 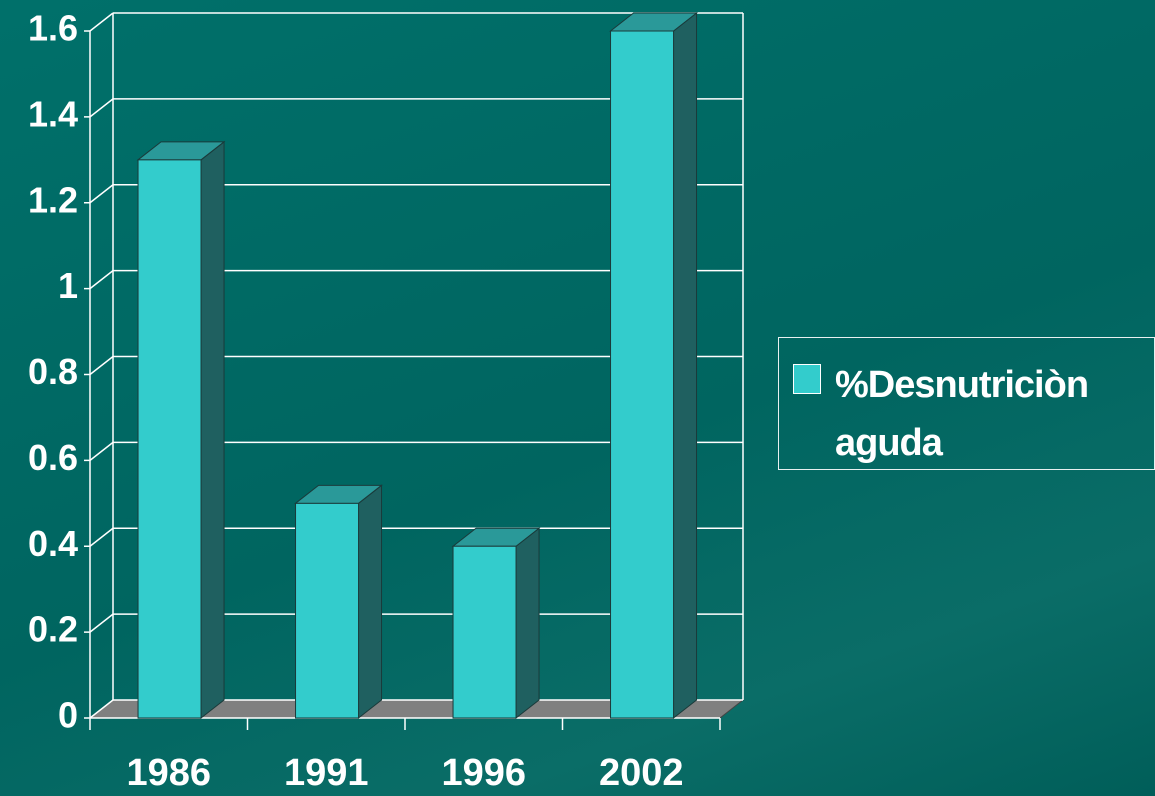 What do you see at coordinates (53, 371) in the screenshot?
I see `y-tick-label: 0.8` at bounding box center [53, 371].